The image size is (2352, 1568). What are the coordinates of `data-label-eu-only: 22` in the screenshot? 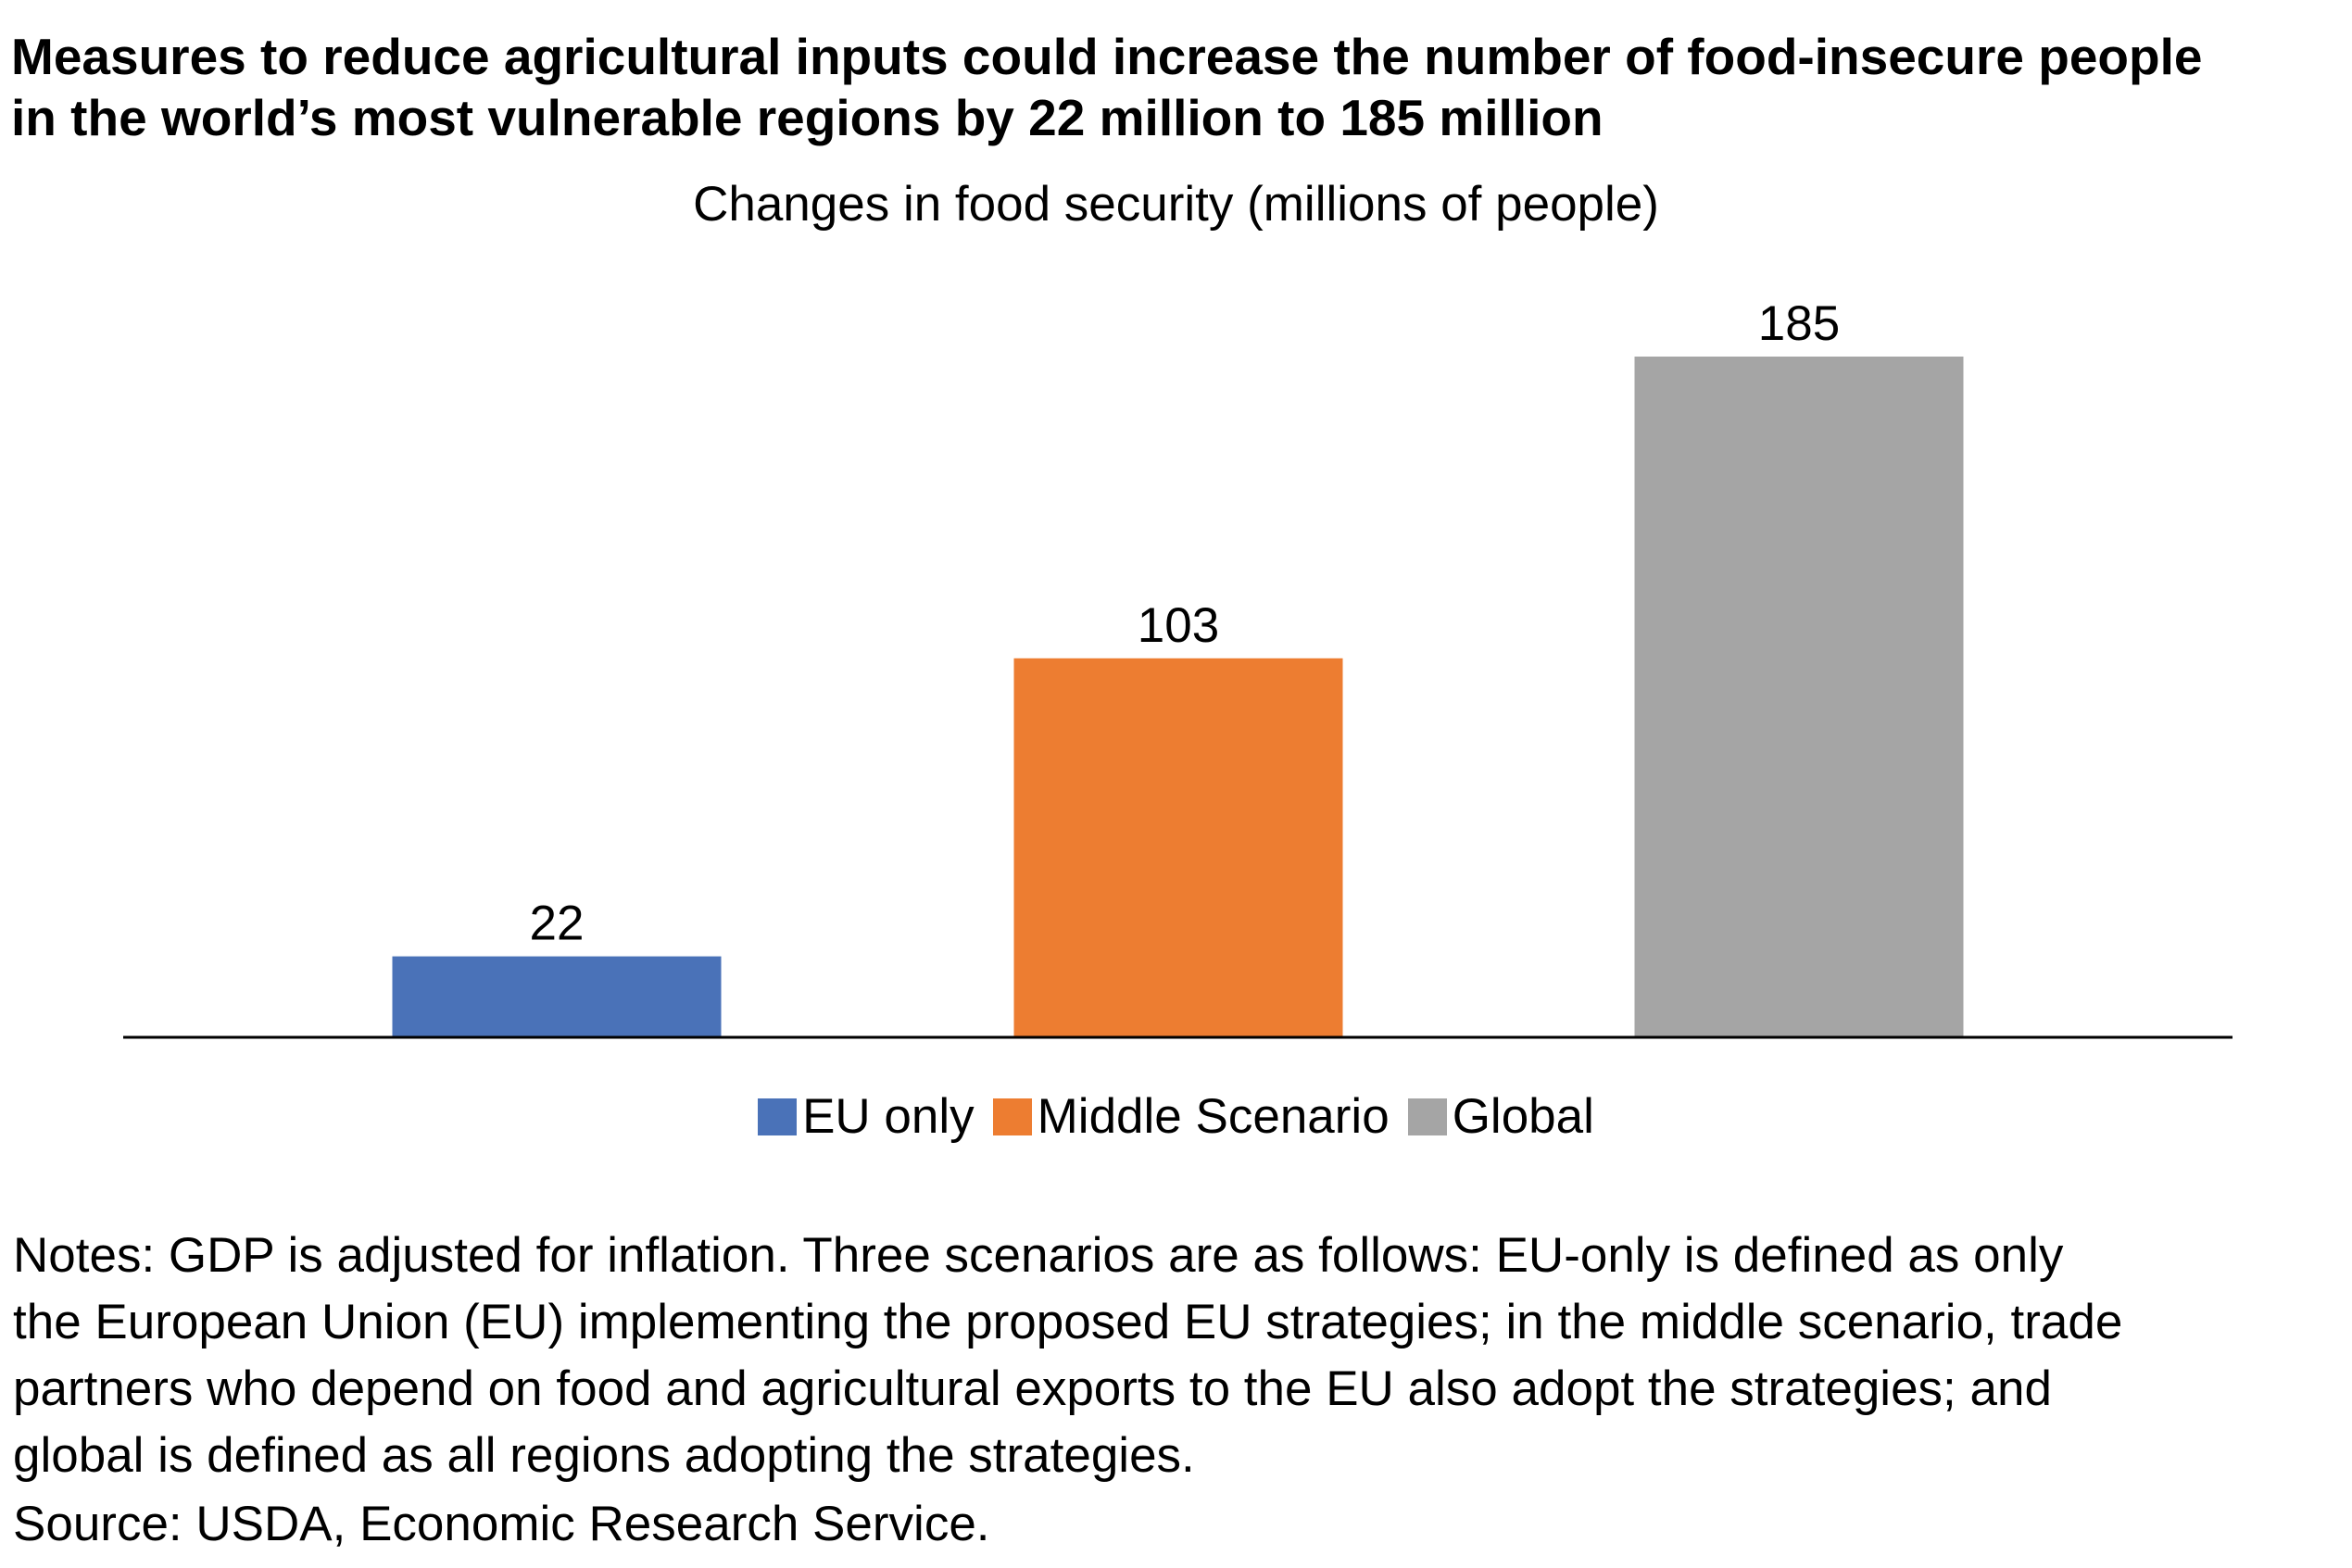 It's located at (557, 924).